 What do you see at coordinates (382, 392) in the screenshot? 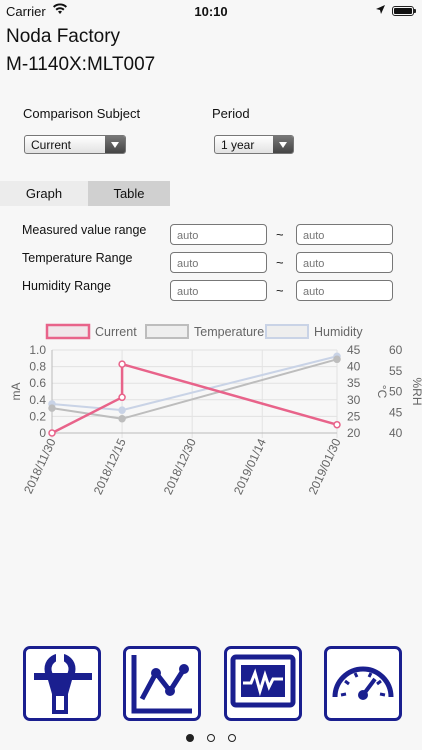
I see `y-axis-title-temperature: °C` at bounding box center [382, 392].